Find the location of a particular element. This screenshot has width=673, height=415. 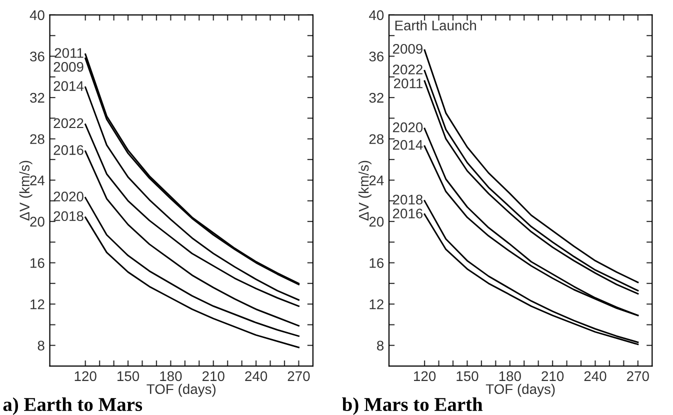

text: a) Earth to Mars is located at coordinates (72, 406).